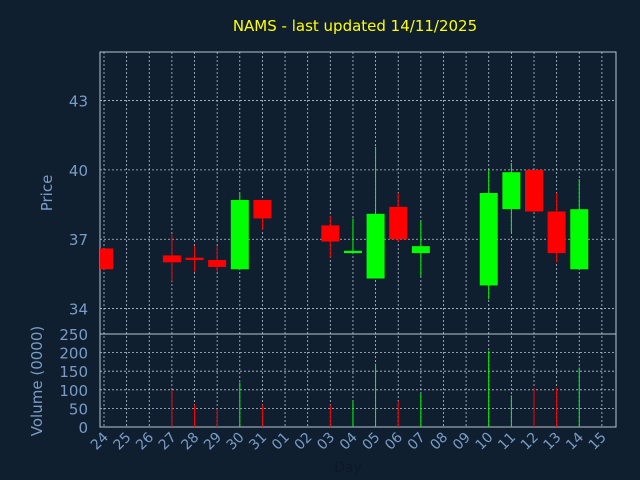 Image resolution: width=640 pixels, height=480 pixels. I want to click on volume-axis-label: Volume (0000), so click(37, 381).